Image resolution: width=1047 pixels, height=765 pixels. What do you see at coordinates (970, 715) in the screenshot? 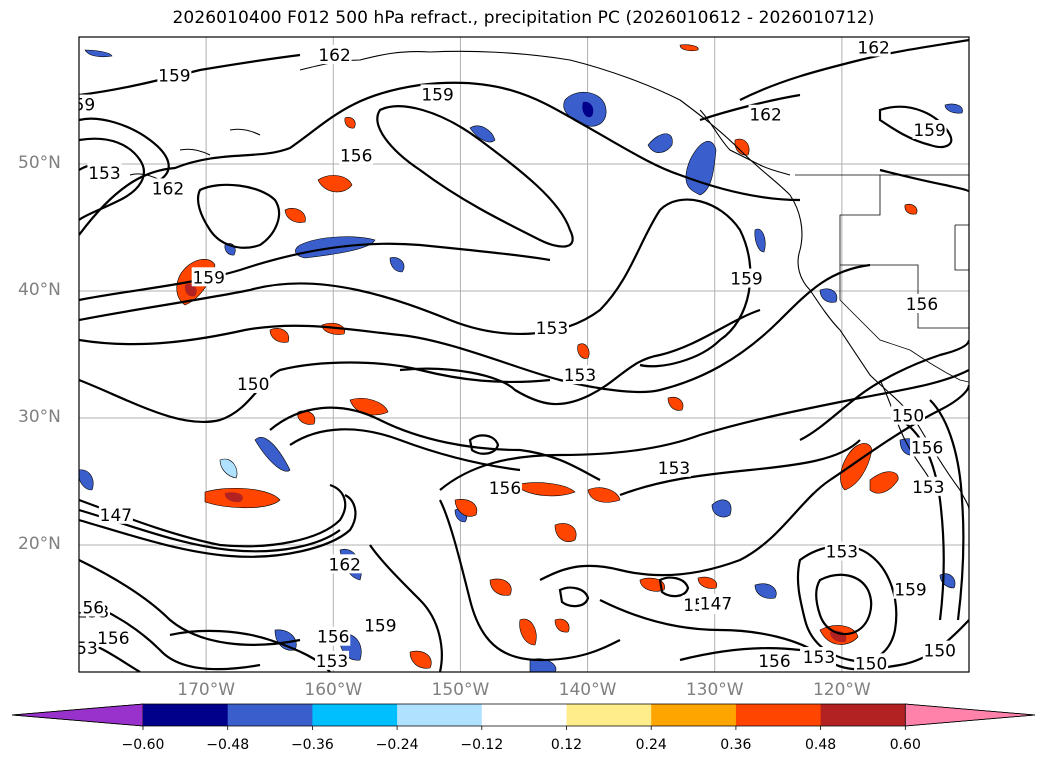
I see `colorbar-extend-high` at bounding box center [970, 715].